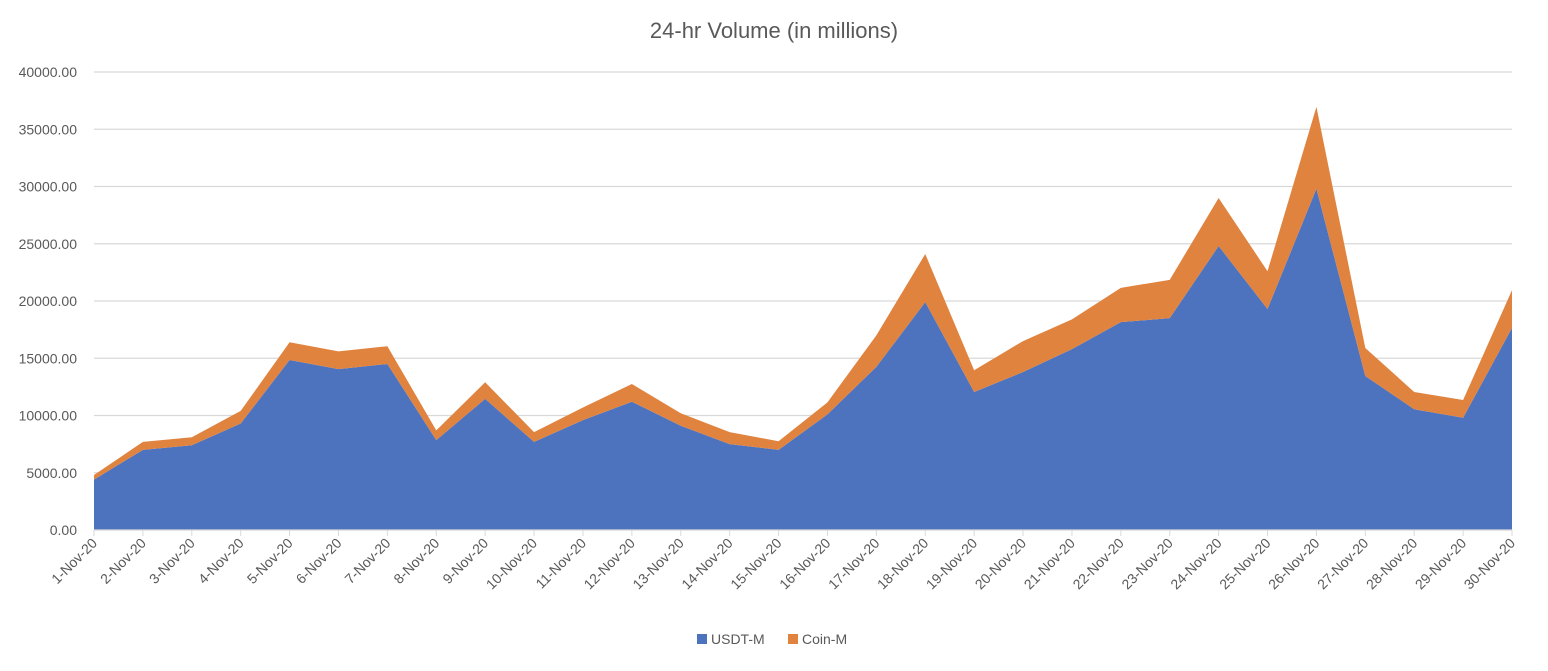 The image size is (1548, 671). I want to click on x-tick-label: 17-Nov-20, so click(854, 564).